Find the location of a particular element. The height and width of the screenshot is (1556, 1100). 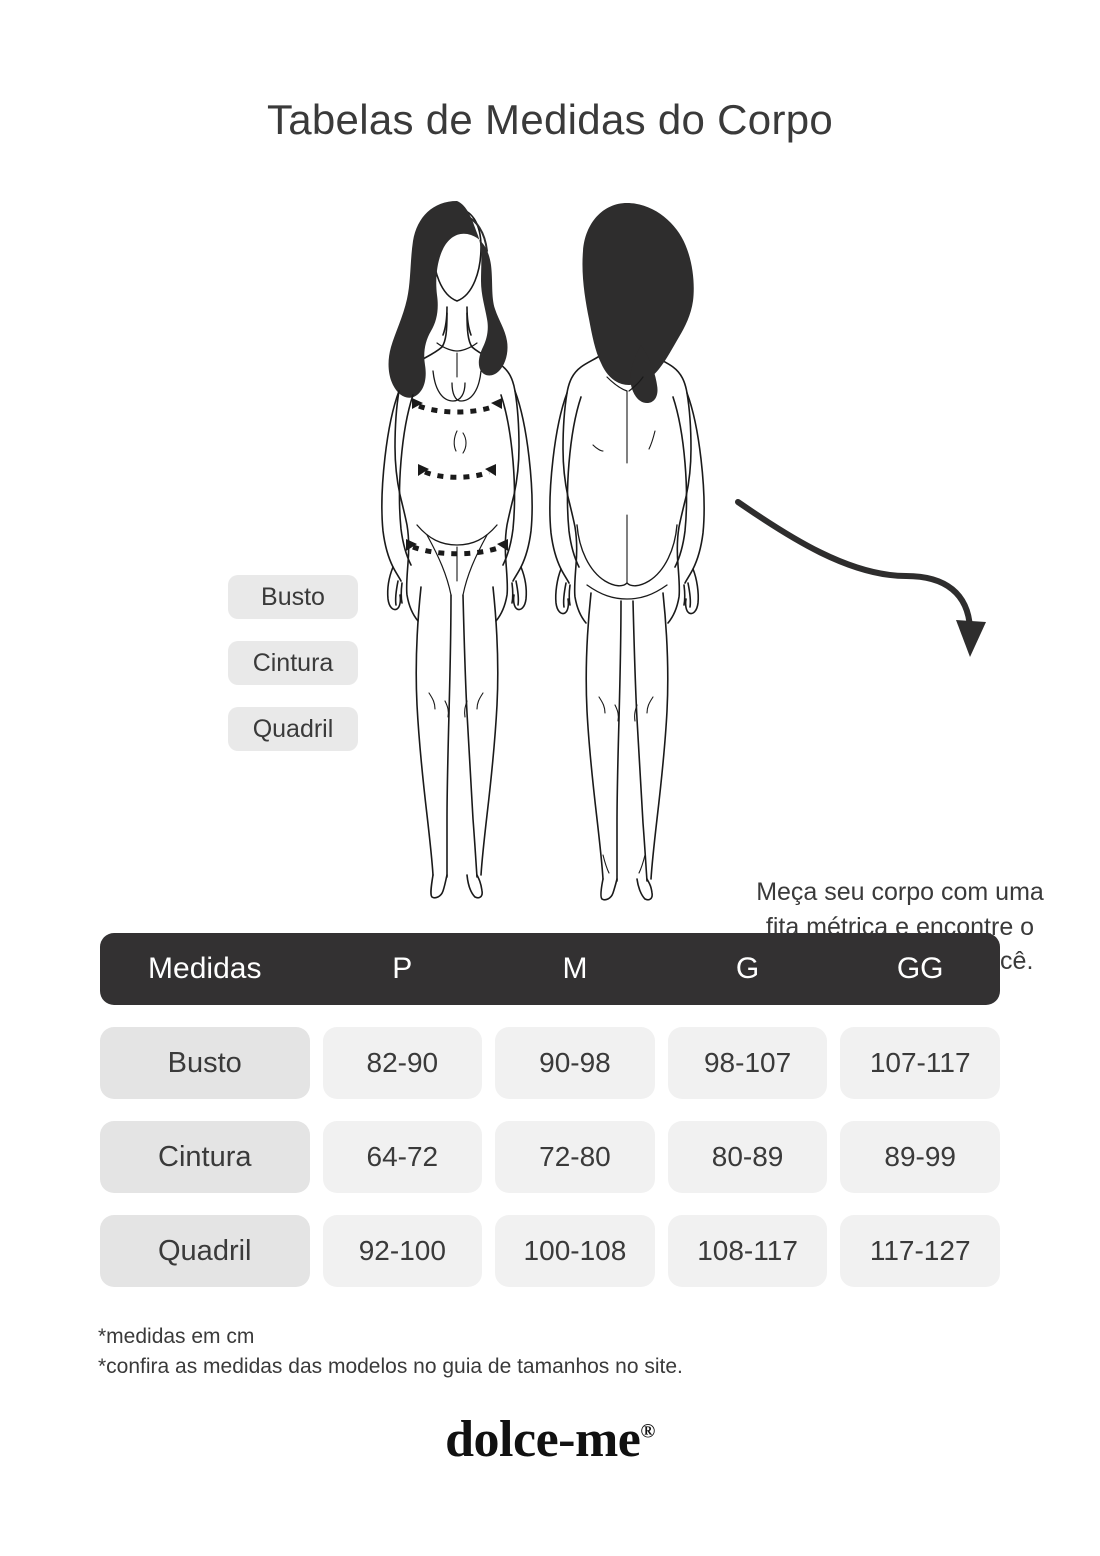

front-body-figure is located at coordinates (457, 550).